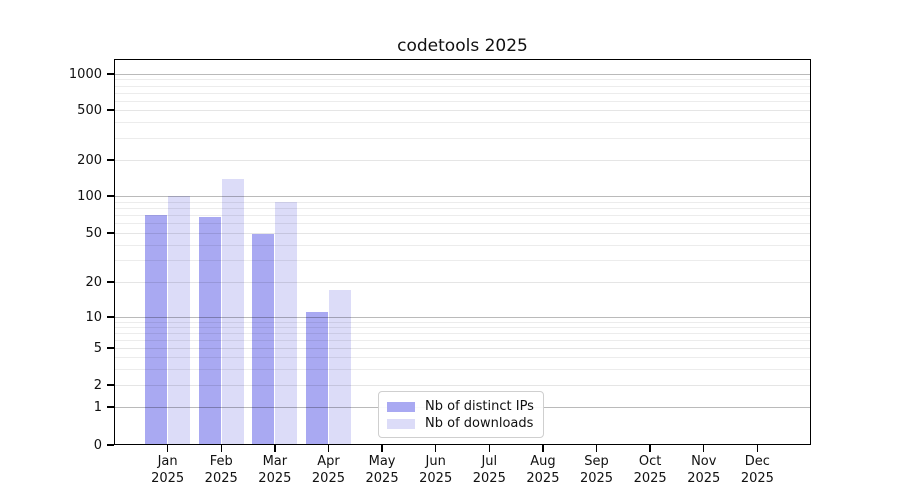 This screenshot has width=900, height=500. What do you see at coordinates (93, 282) in the screenshot?
I see `y-tick-label: 20` at bounding box center [93, 282].